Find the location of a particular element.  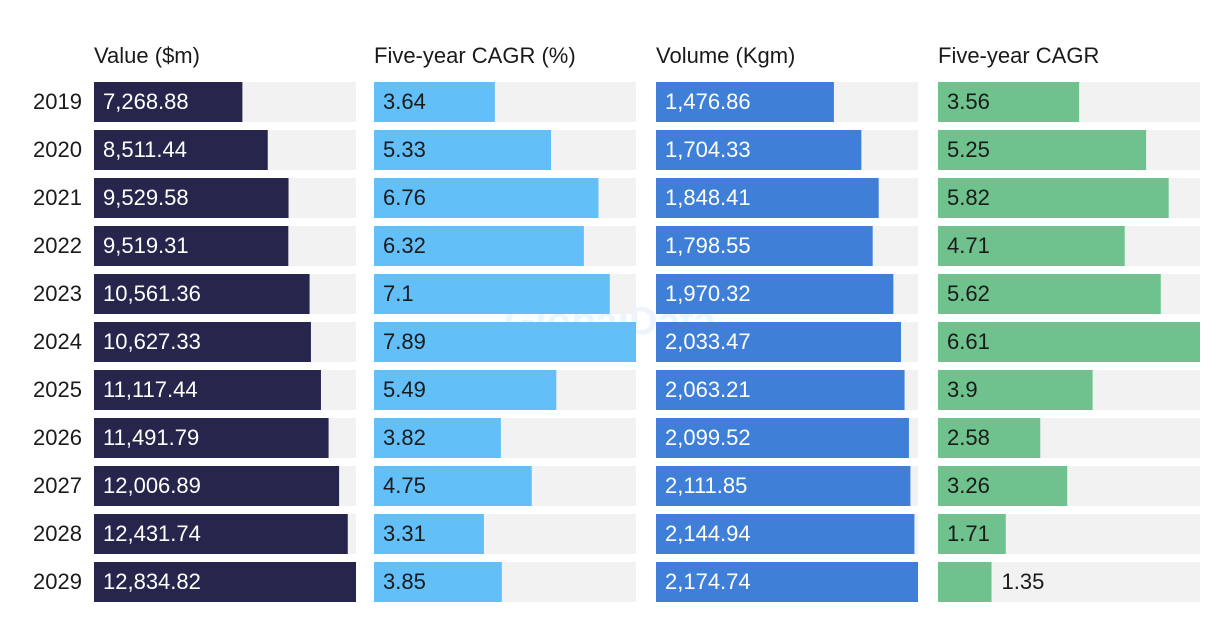

value-label: 3.82 is located at coordinates (404, 437).